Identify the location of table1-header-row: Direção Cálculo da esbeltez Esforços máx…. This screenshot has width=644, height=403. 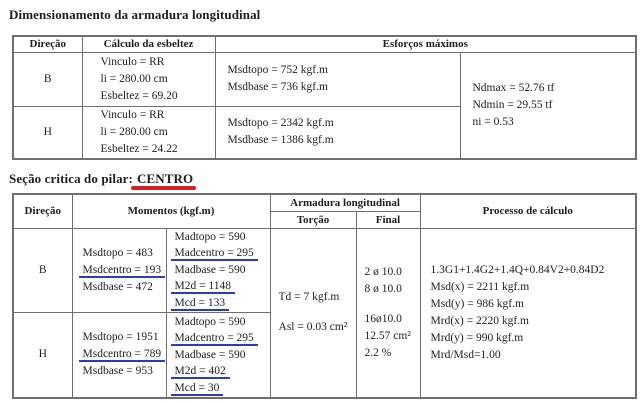
(324, 44).